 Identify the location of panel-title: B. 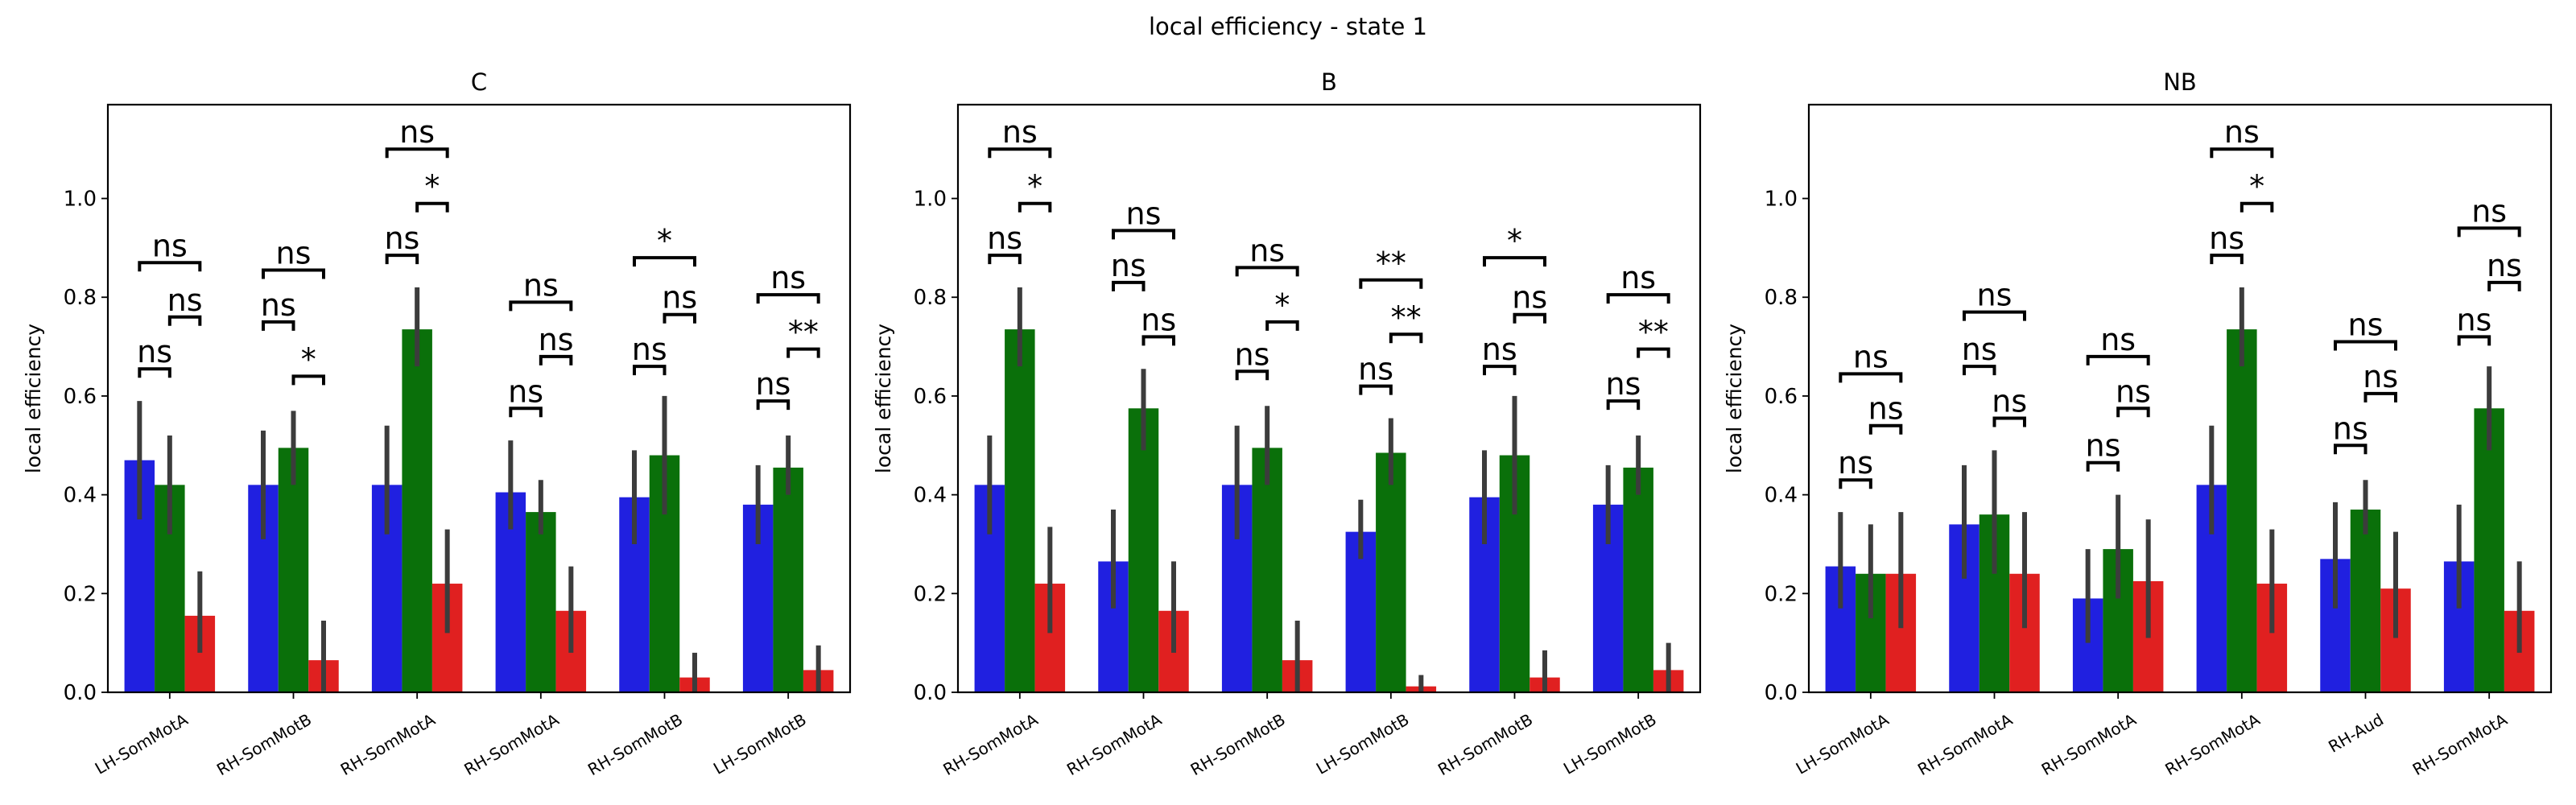
(1329, 82).